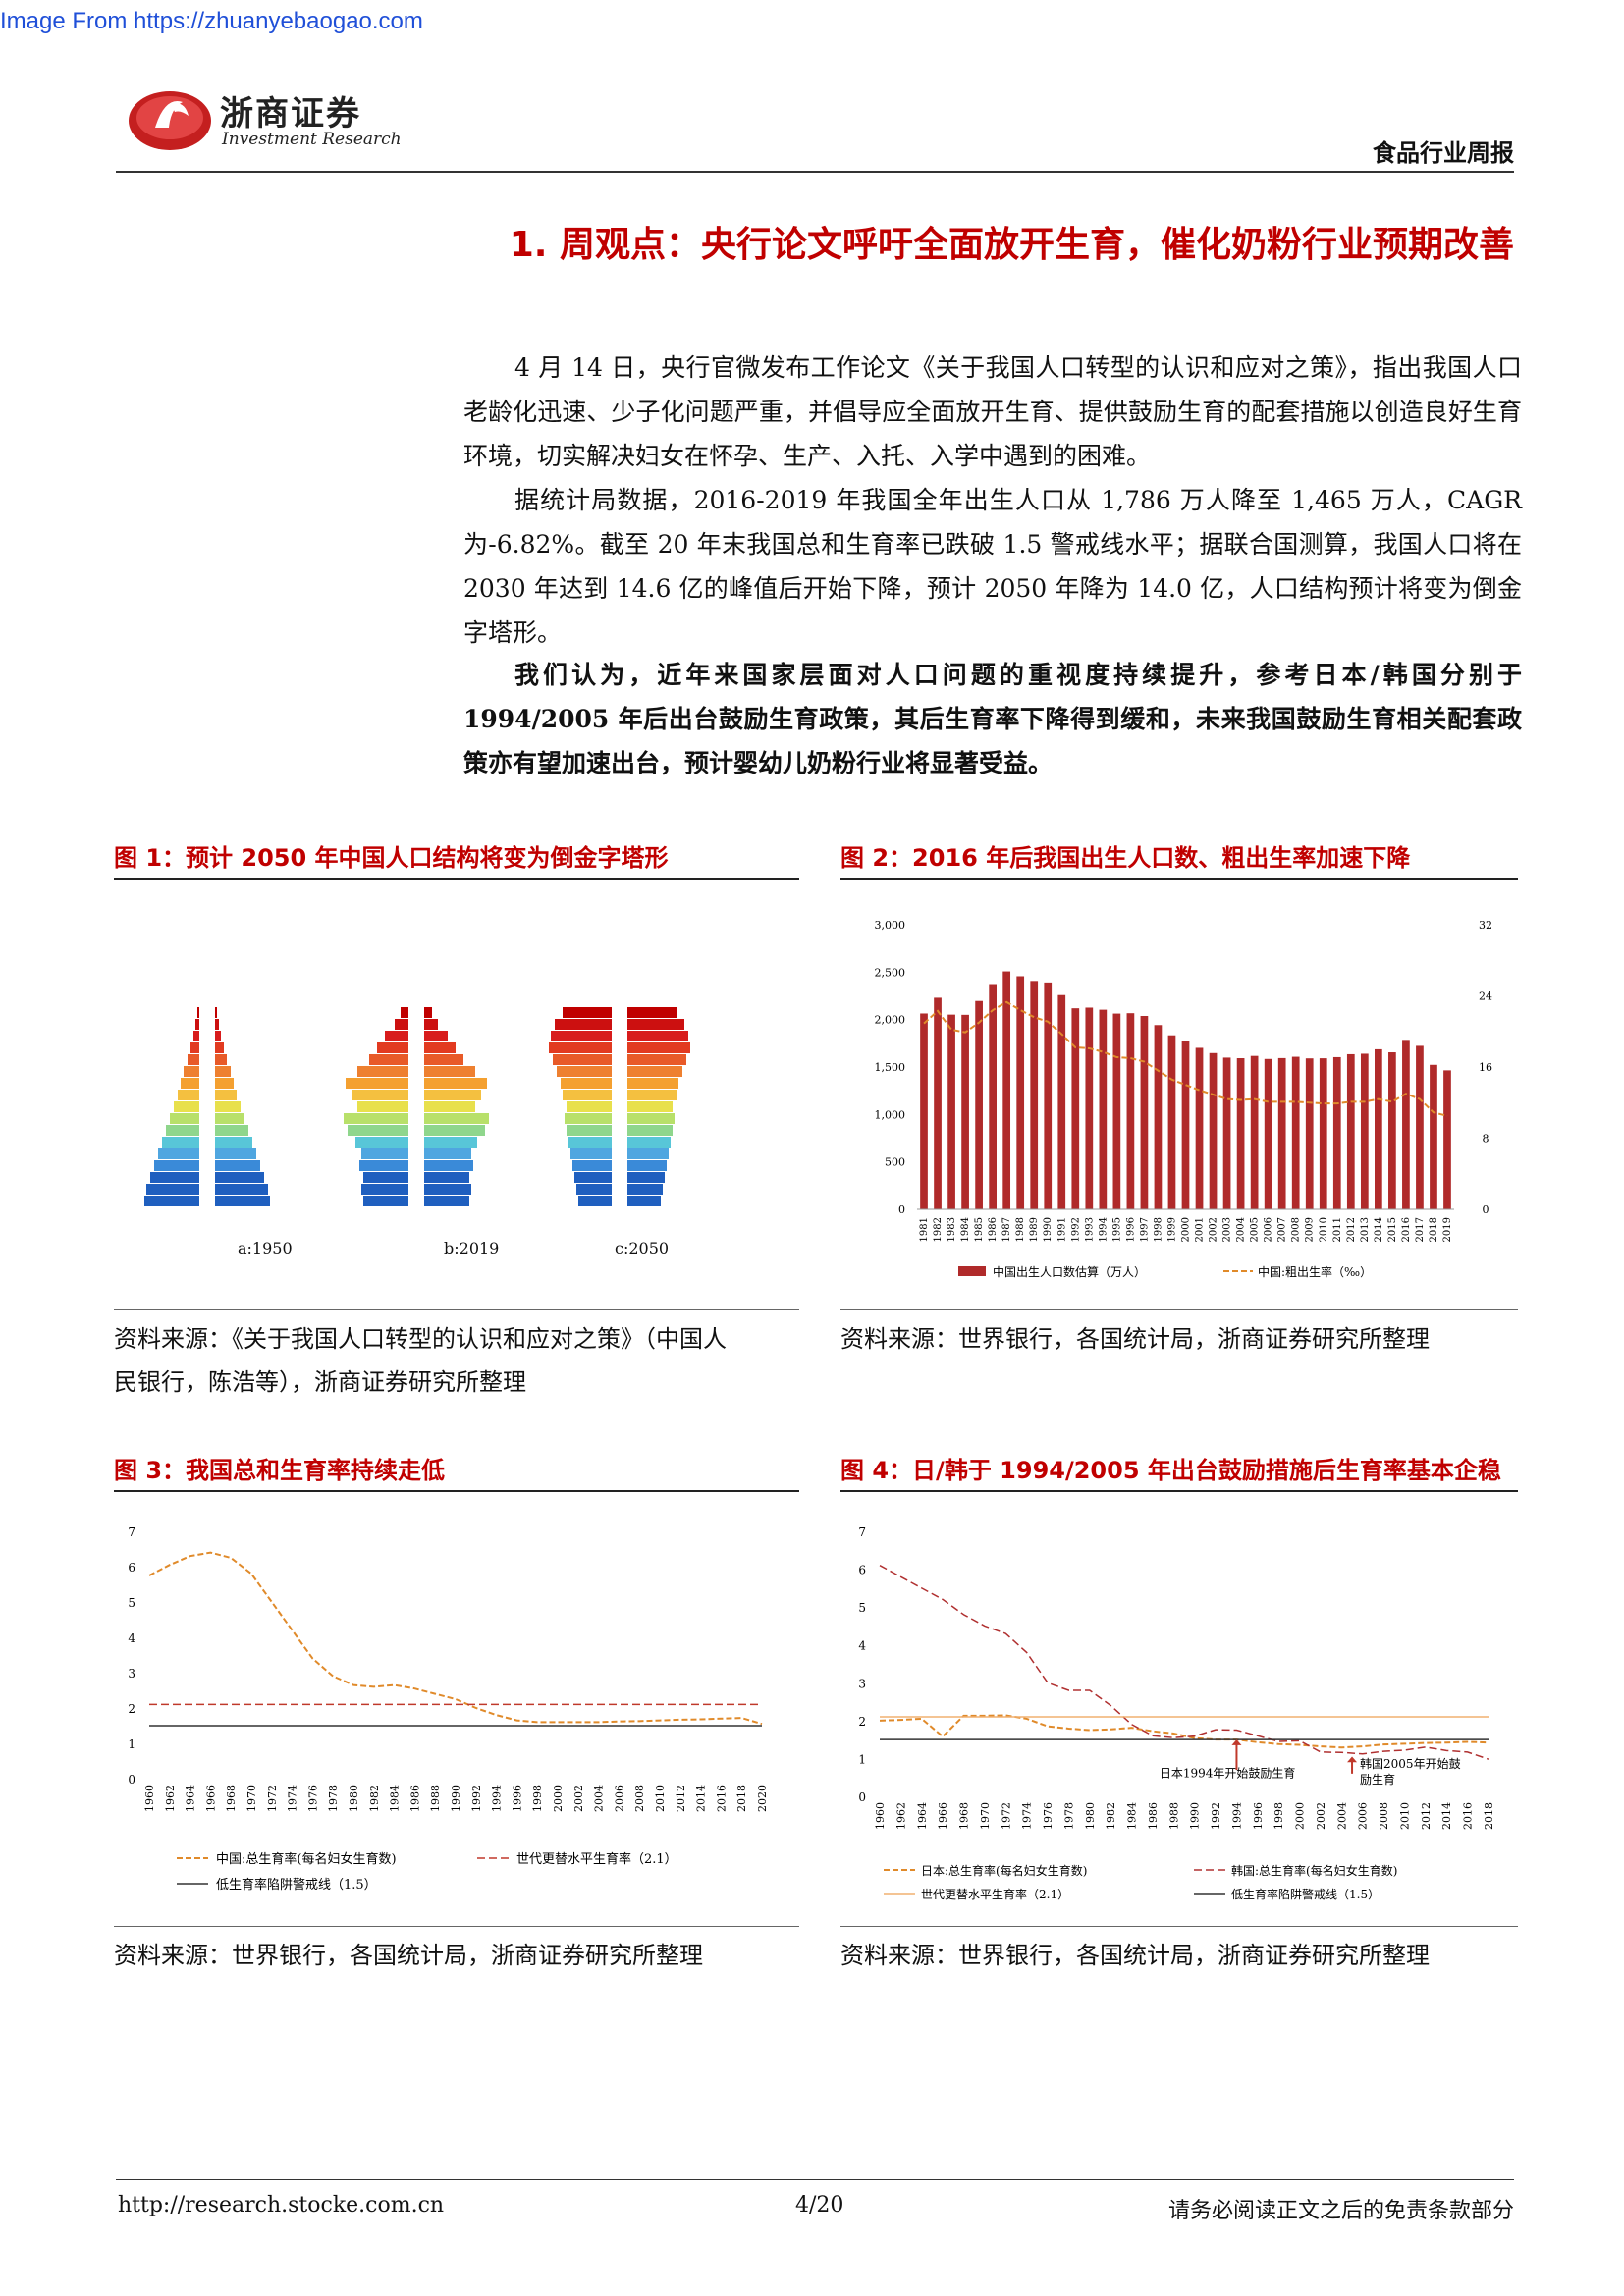  I want to click on fig4-x-tick: 1988, so click(1173, 1816).